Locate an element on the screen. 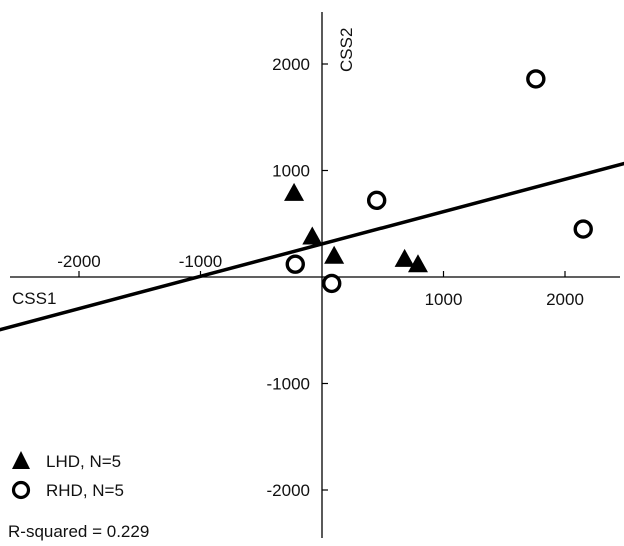 This screenshot has width=624, height=546. legend-circle-marker is located at coordinates (21, 490).